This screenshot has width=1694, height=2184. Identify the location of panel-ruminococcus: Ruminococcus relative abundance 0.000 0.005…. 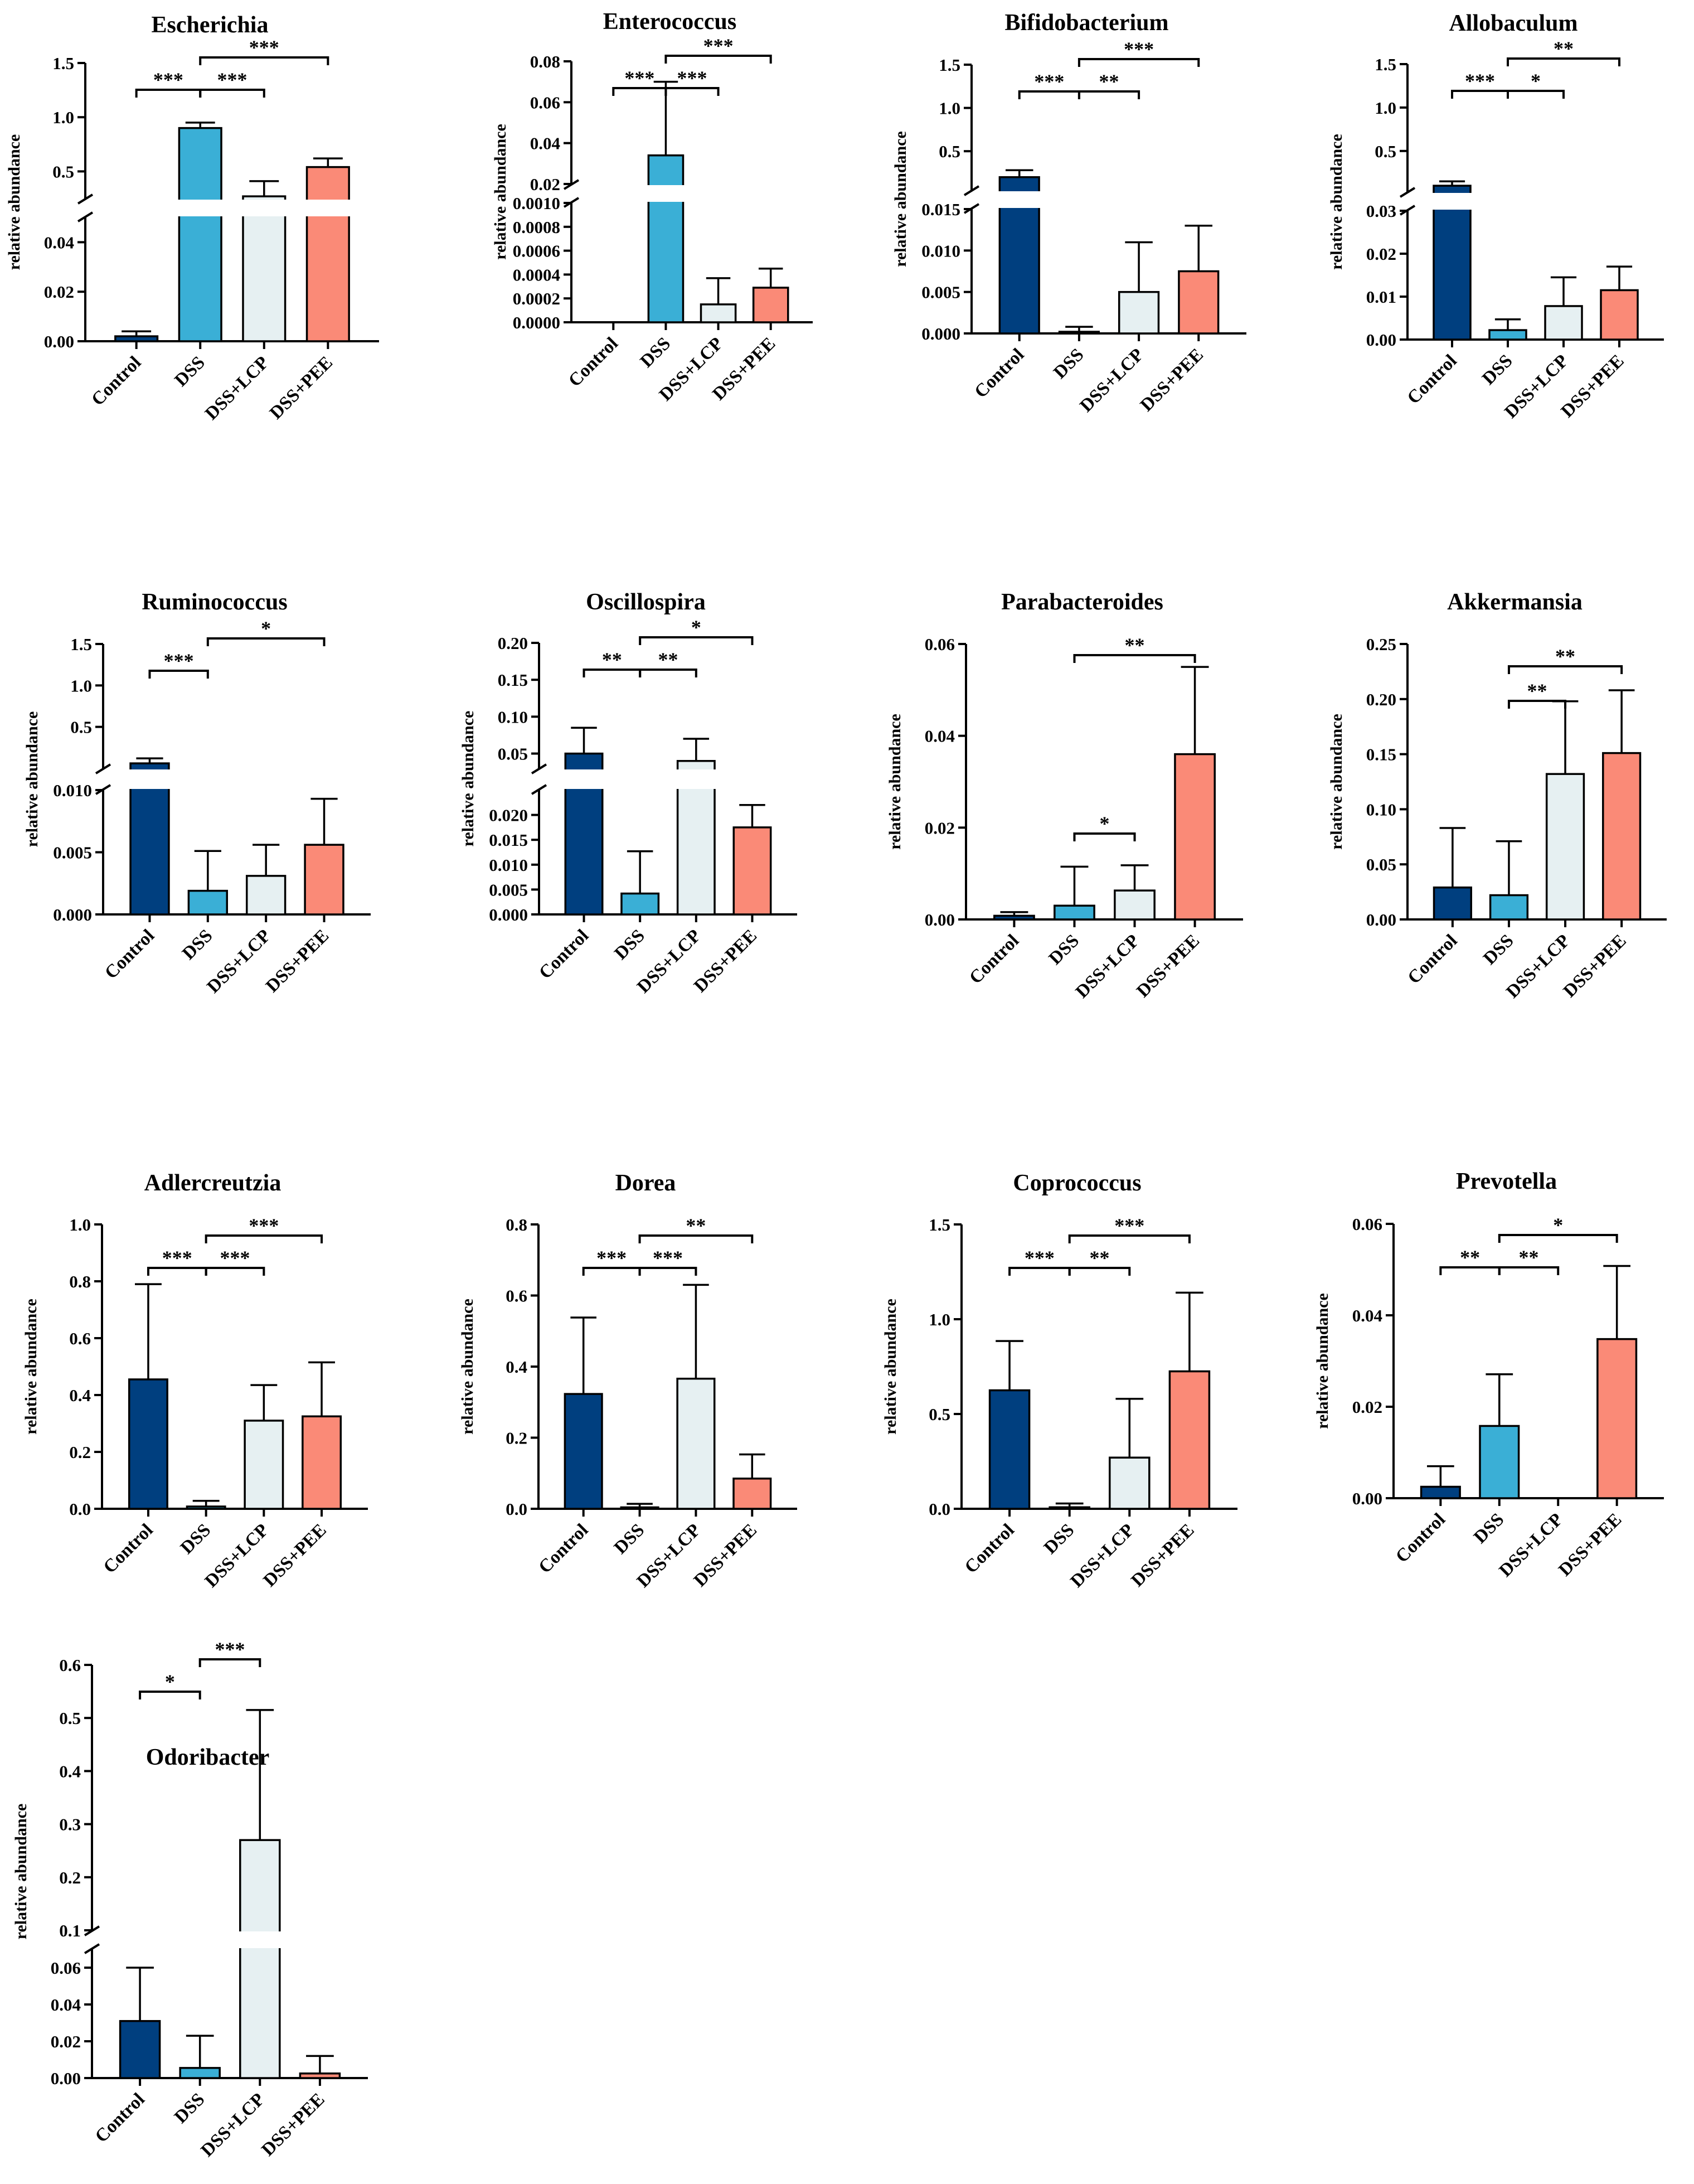
(197, 793).